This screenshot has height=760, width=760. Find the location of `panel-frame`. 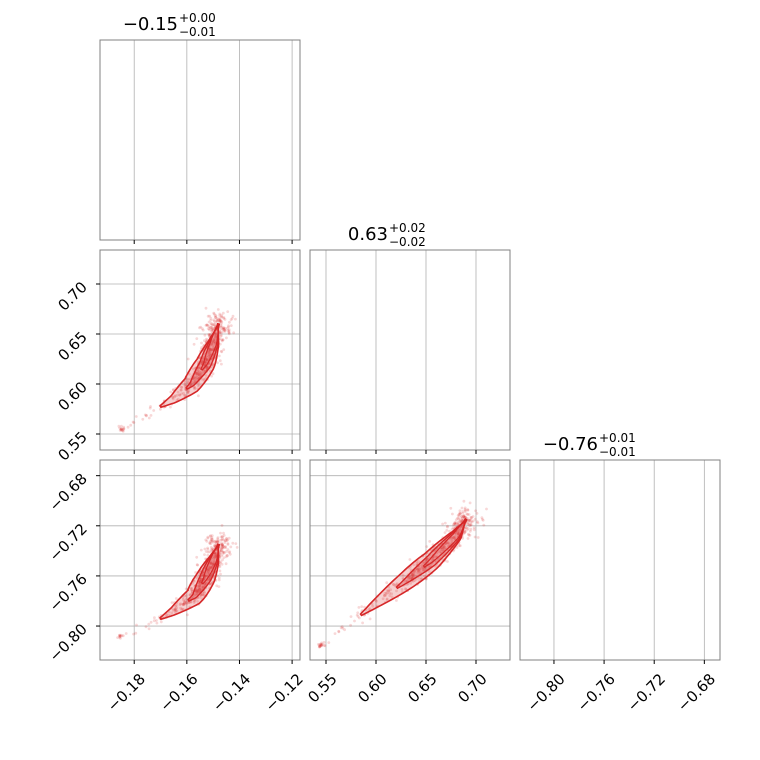

panel-frame is located at coordinates (200, 560).